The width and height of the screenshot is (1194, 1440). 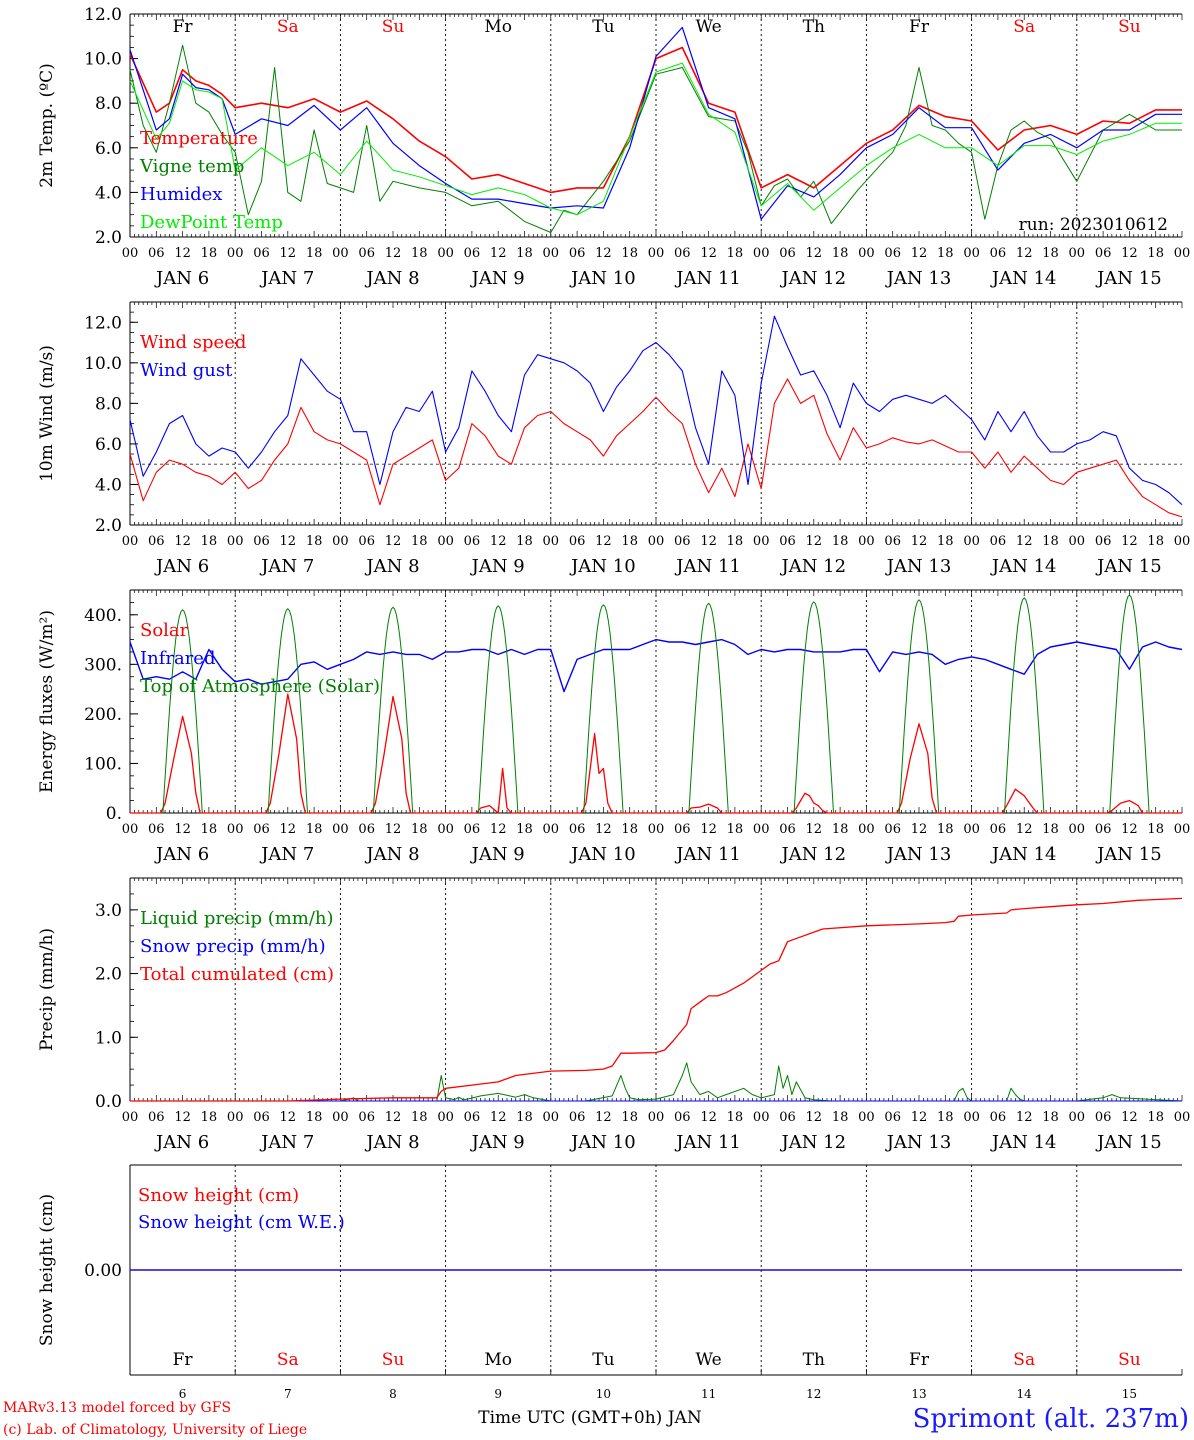 What do you see at coordinates (918, 566) in the screenshot?
I see `date-tick-label: JAN 13` at bounding box center [918, 566].